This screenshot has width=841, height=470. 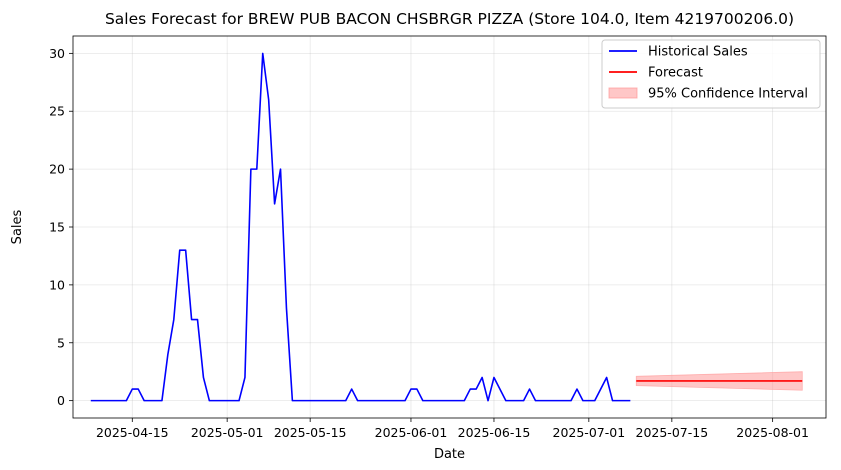 What do you see at coordinates (227, 432) in the screenshot?
I see `x-tick-label: 2025-05-01` at bounding box center [227, 432].